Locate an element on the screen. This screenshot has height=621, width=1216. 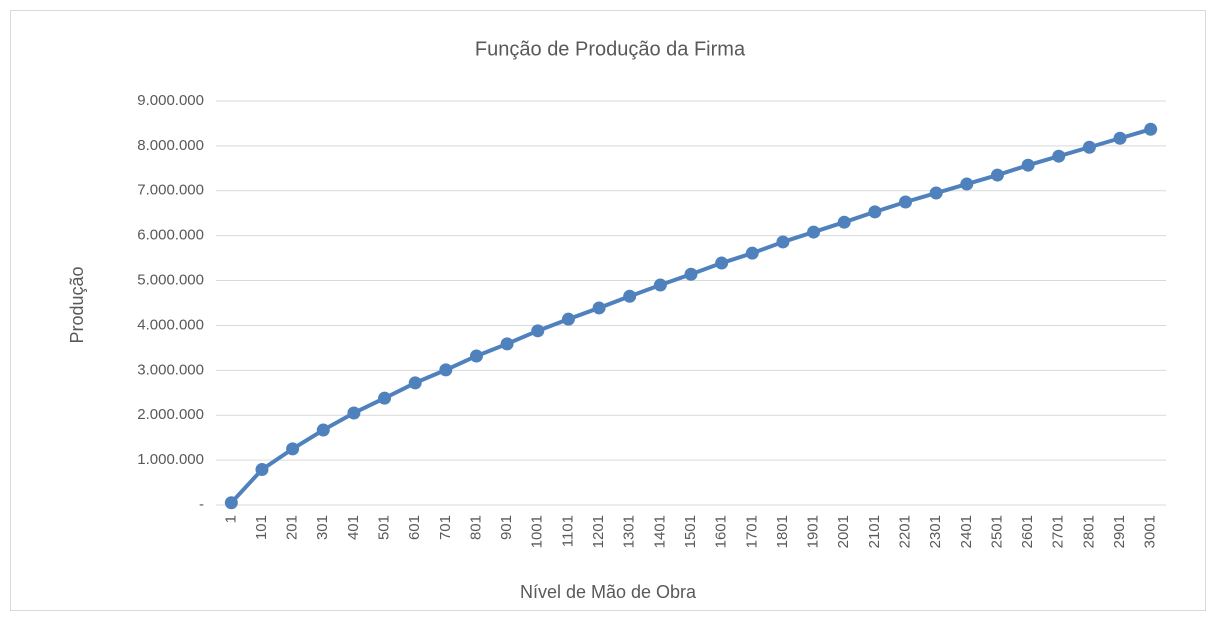
x-tick-label: 801 is located at coordinates (475, 527).